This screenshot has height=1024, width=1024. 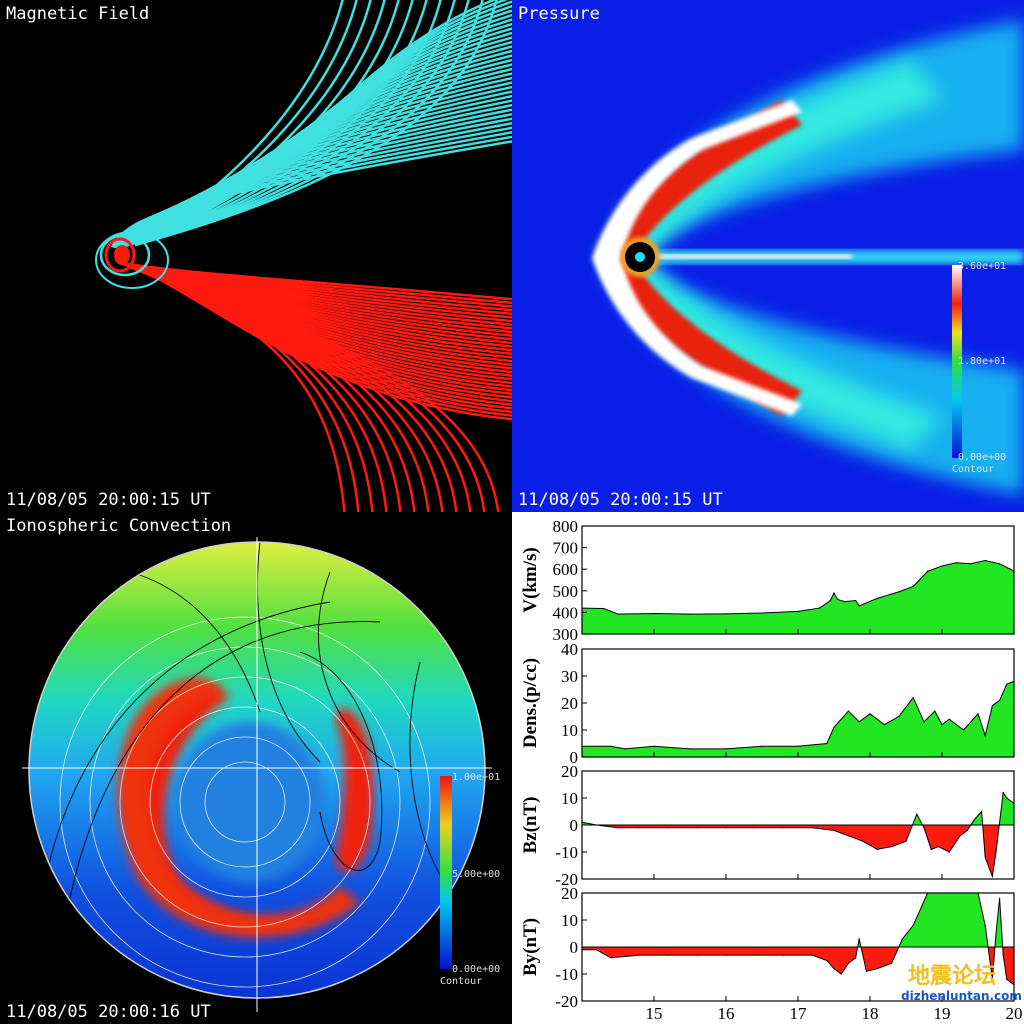 What do you see at coordinates (122, 255) in the screenshot?
I see `earth-marker` at bounding box center [122, 255].